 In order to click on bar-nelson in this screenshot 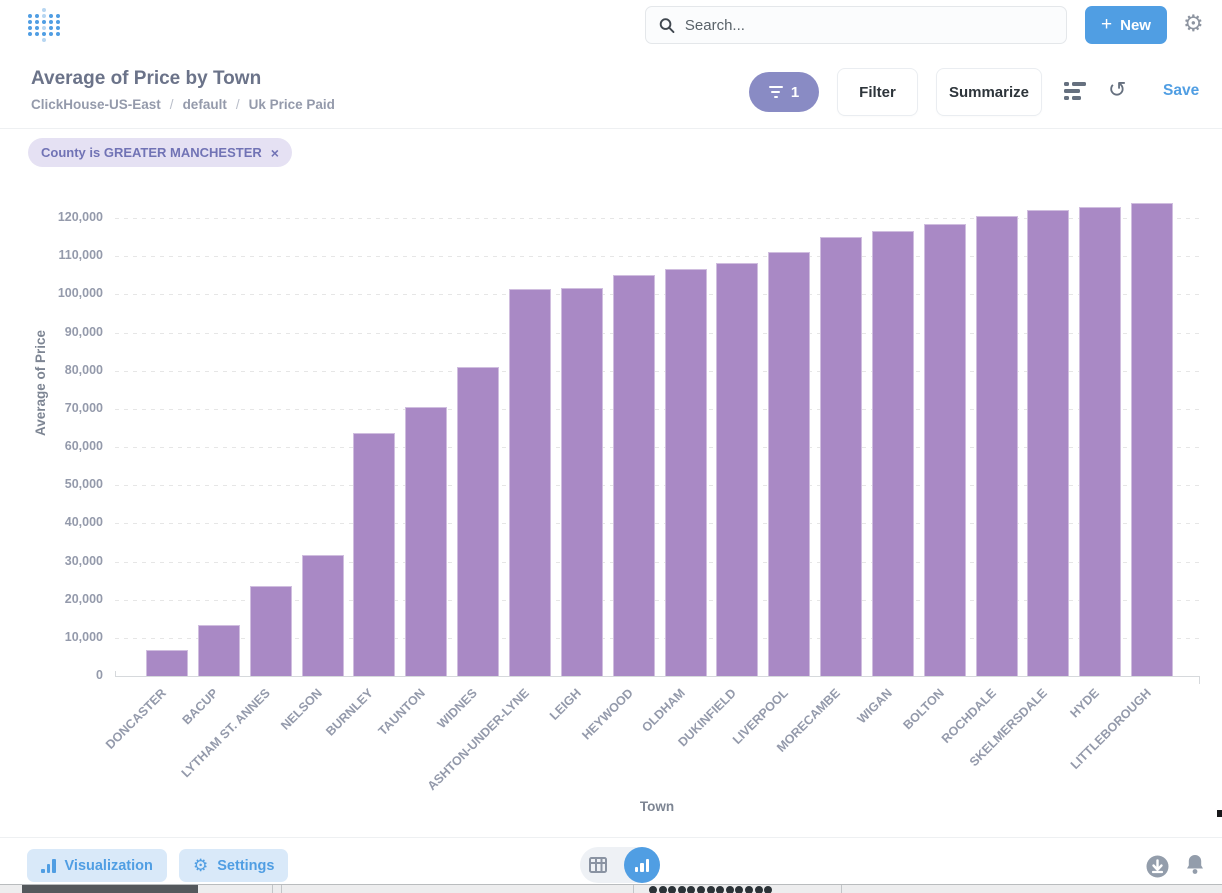, I will do `click(322, 615)`.